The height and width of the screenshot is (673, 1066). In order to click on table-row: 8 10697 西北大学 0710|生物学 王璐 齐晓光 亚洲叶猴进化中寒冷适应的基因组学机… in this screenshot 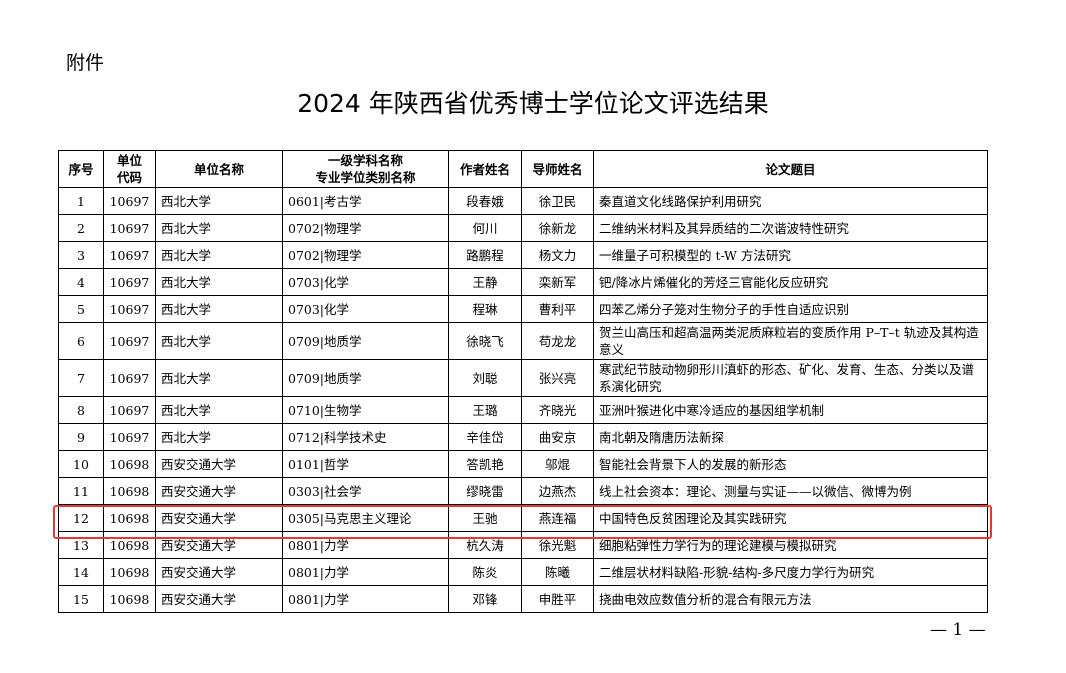, I will do `click(523, 410)`.